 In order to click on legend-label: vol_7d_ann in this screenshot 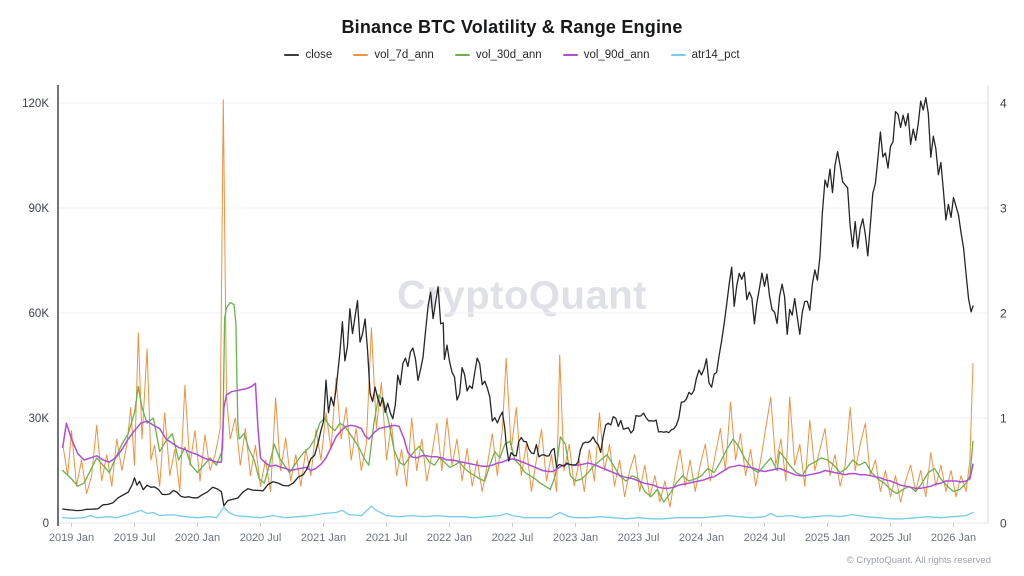, I will do `click(404, 55)`.